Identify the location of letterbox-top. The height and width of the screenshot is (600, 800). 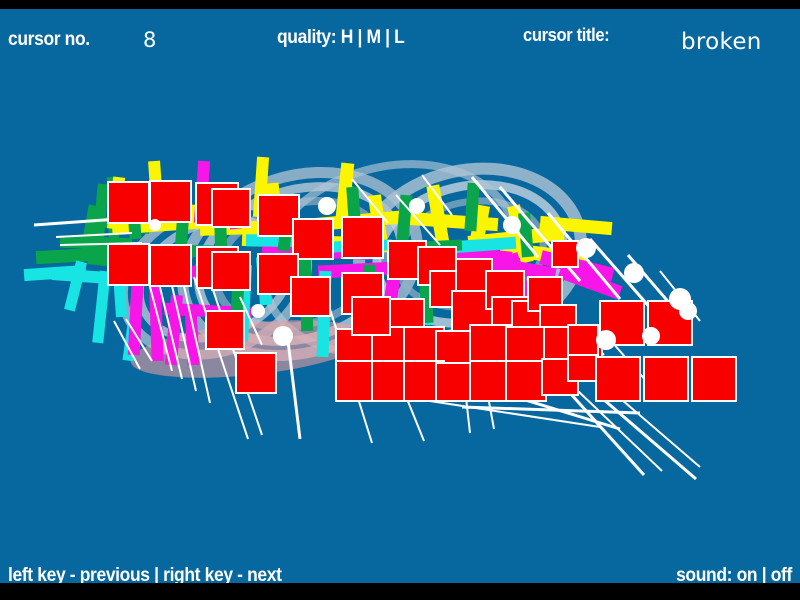
(400, 4).